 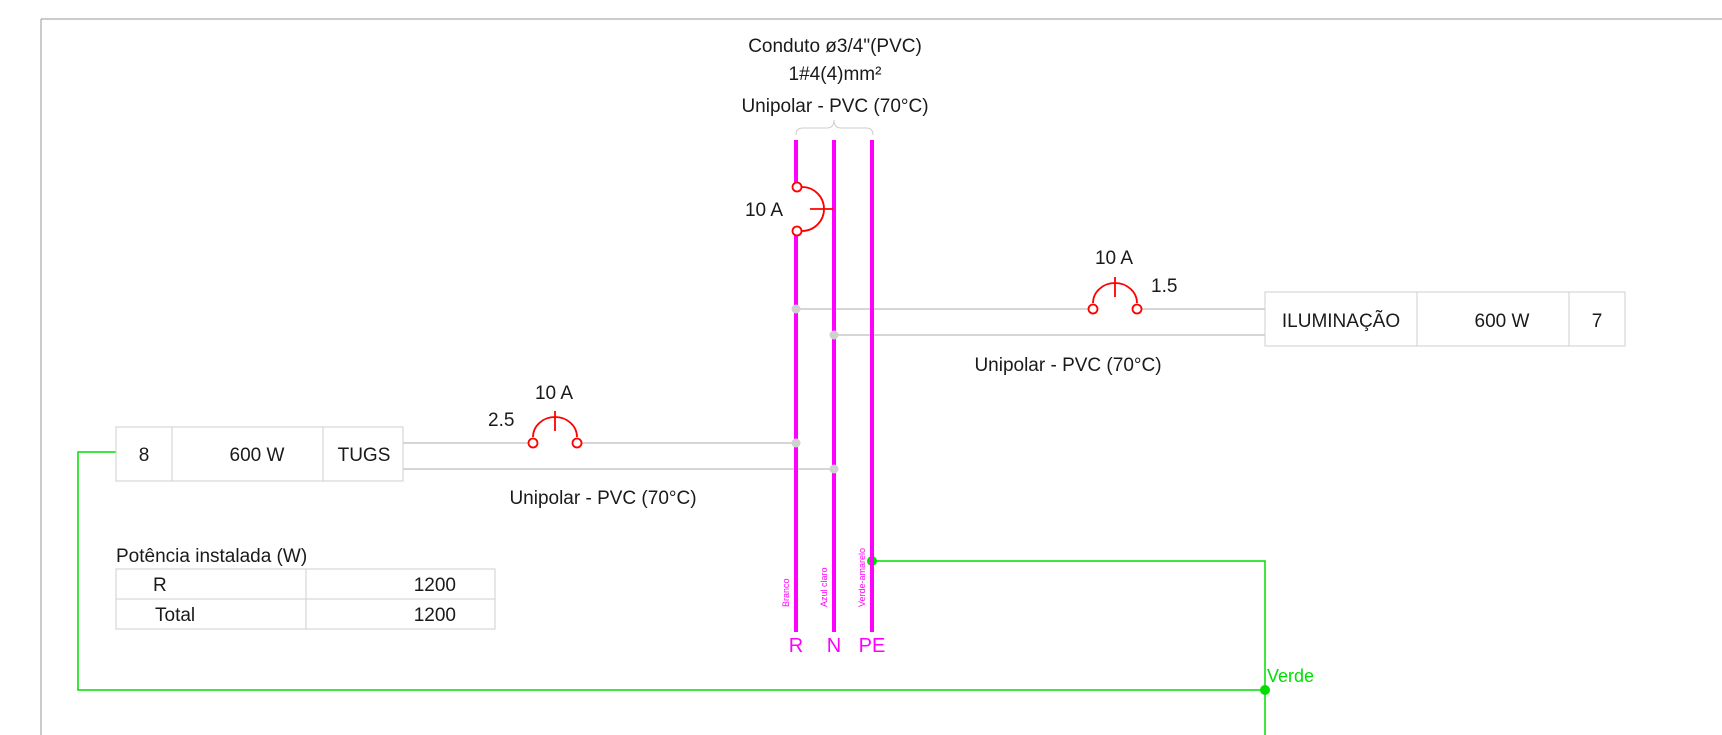 I want to click on ilum-breaker-rating: 10 A, so click(x=1114, y=258).